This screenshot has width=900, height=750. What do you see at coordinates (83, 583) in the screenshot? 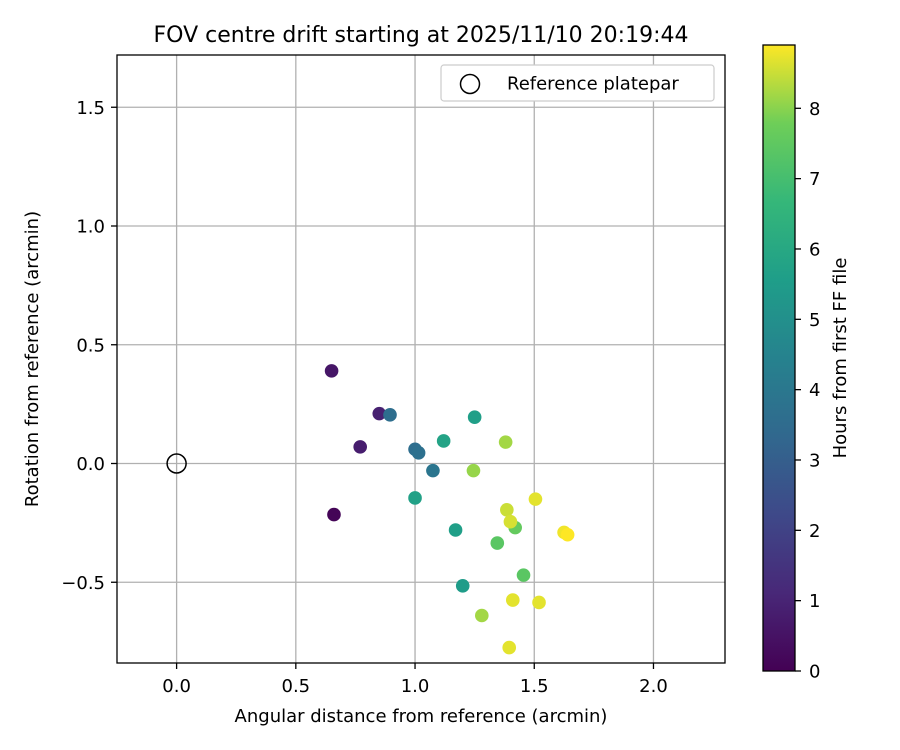
I see `y-tick-label: −0.5` at bounding box center [83, 583].